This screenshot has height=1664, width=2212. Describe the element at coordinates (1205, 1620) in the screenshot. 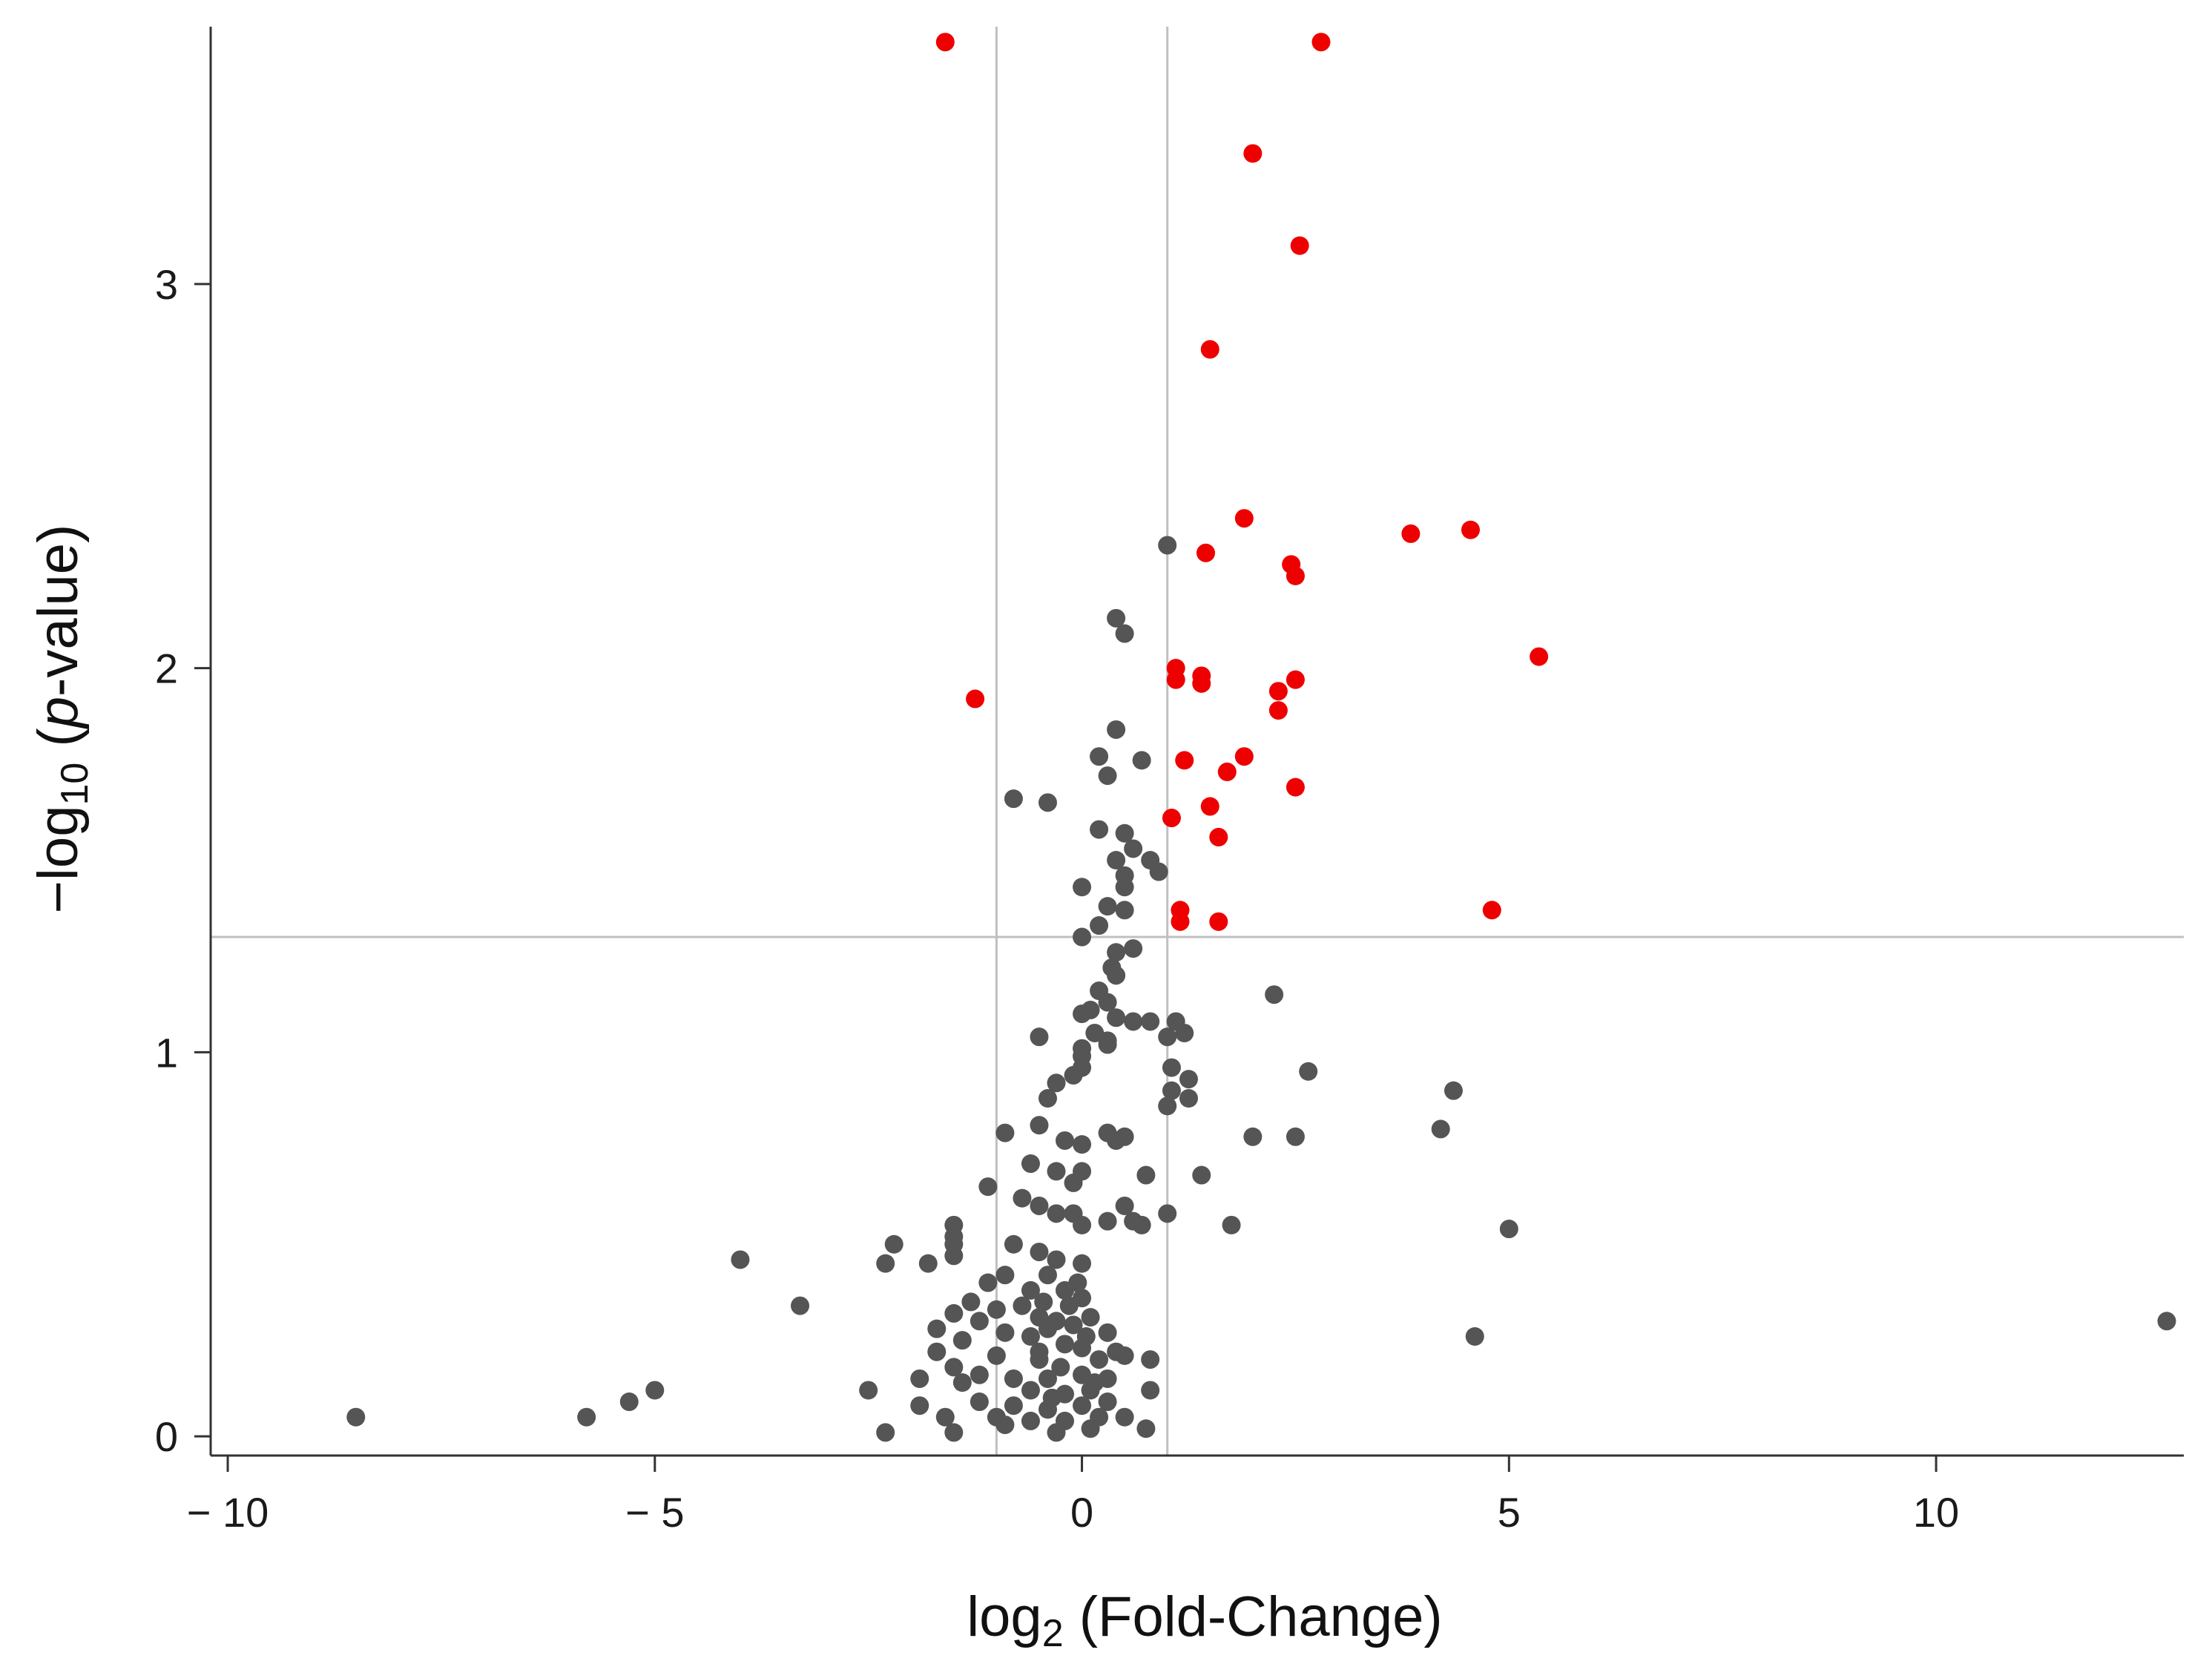

I see `x-axis-title: log2 (Fold-Change)` at that location.